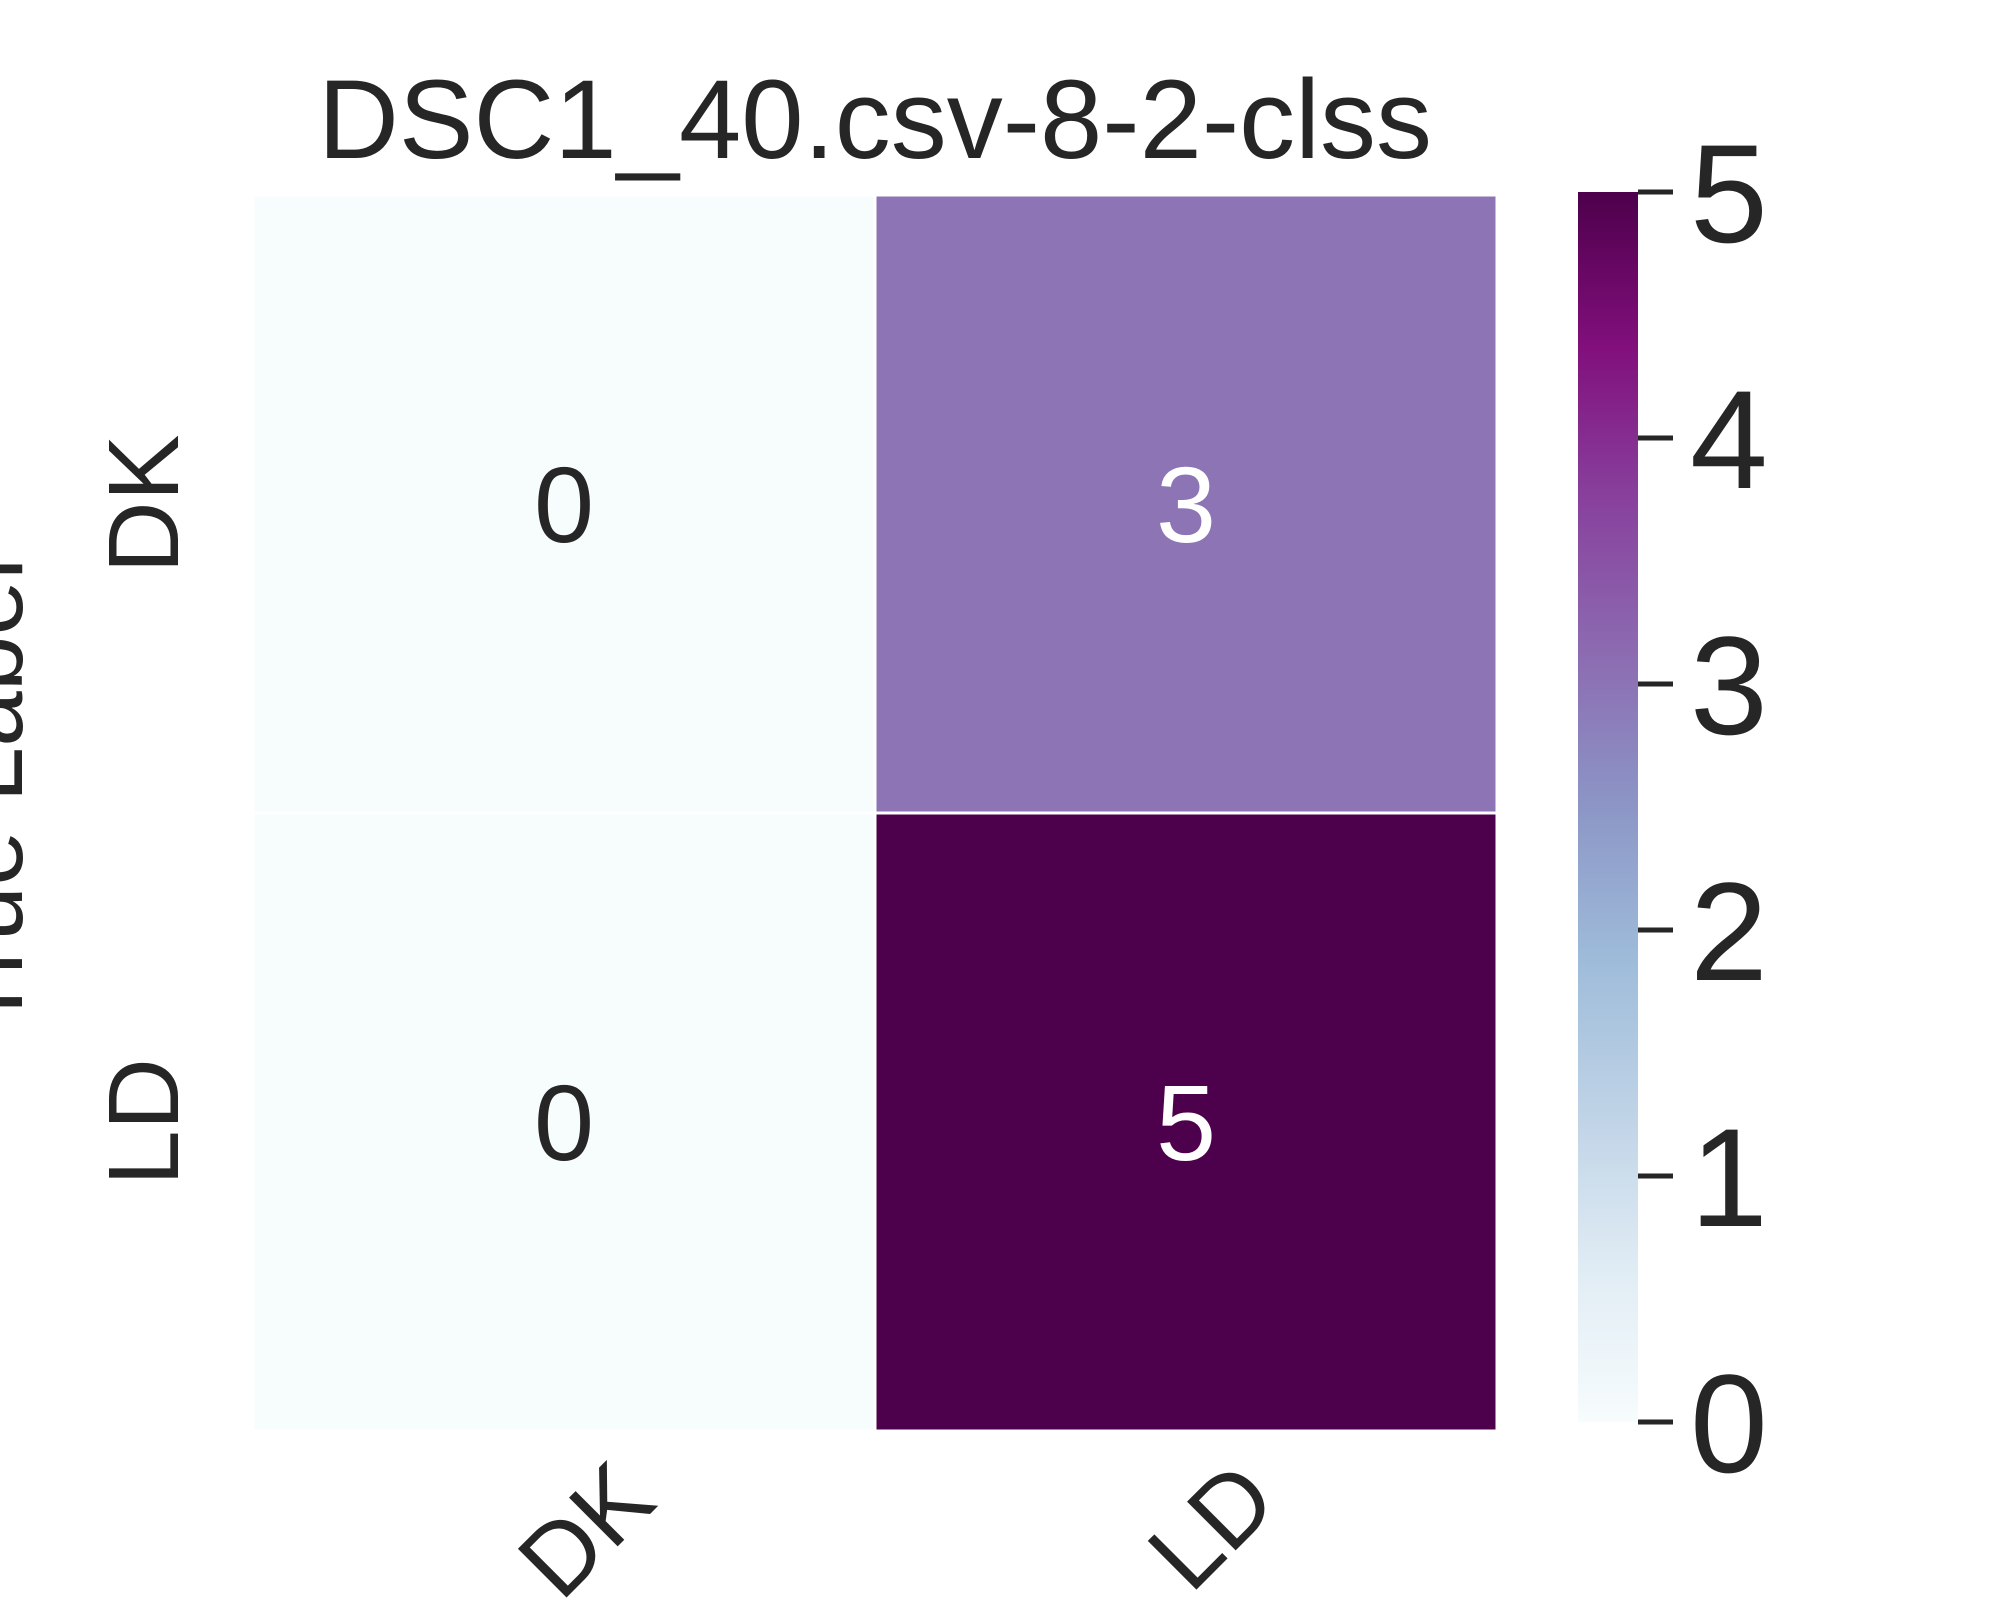 The width and height of the screenshot is (2000, 1605). I want to click on cell-value-label: 3, so click(1186, 504).